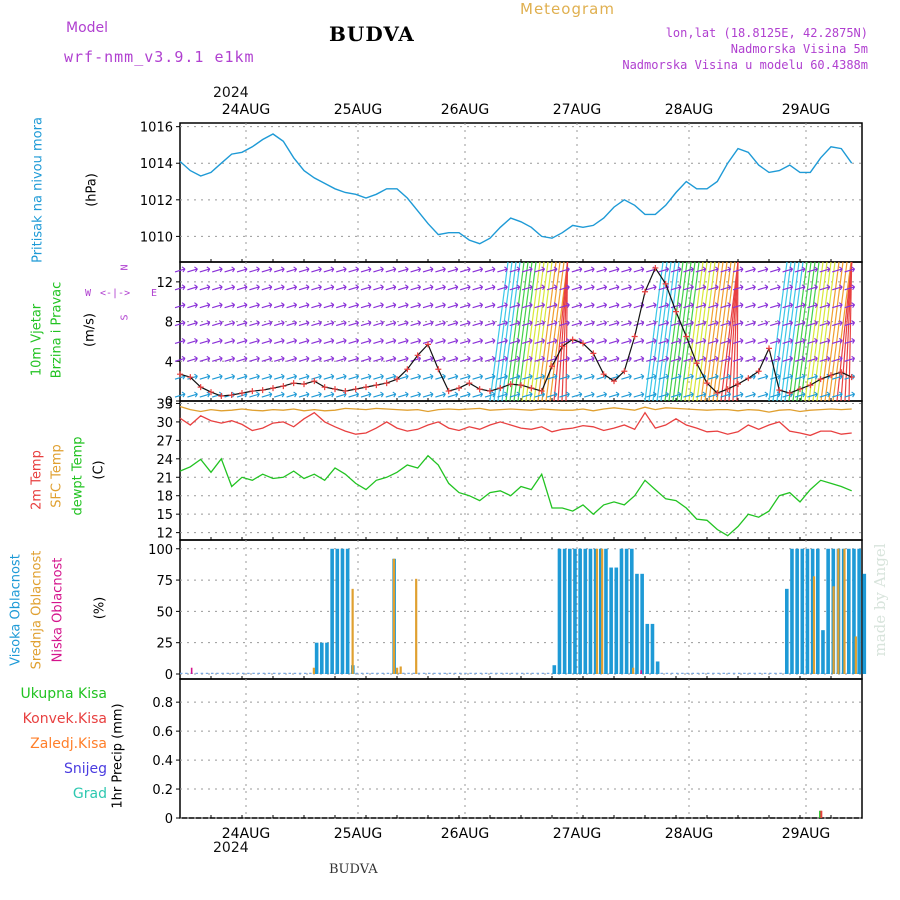  Describe the element at coordinates (806, 110) in the screenshot. I see `top-day-label-5: 29AUG` at that location.